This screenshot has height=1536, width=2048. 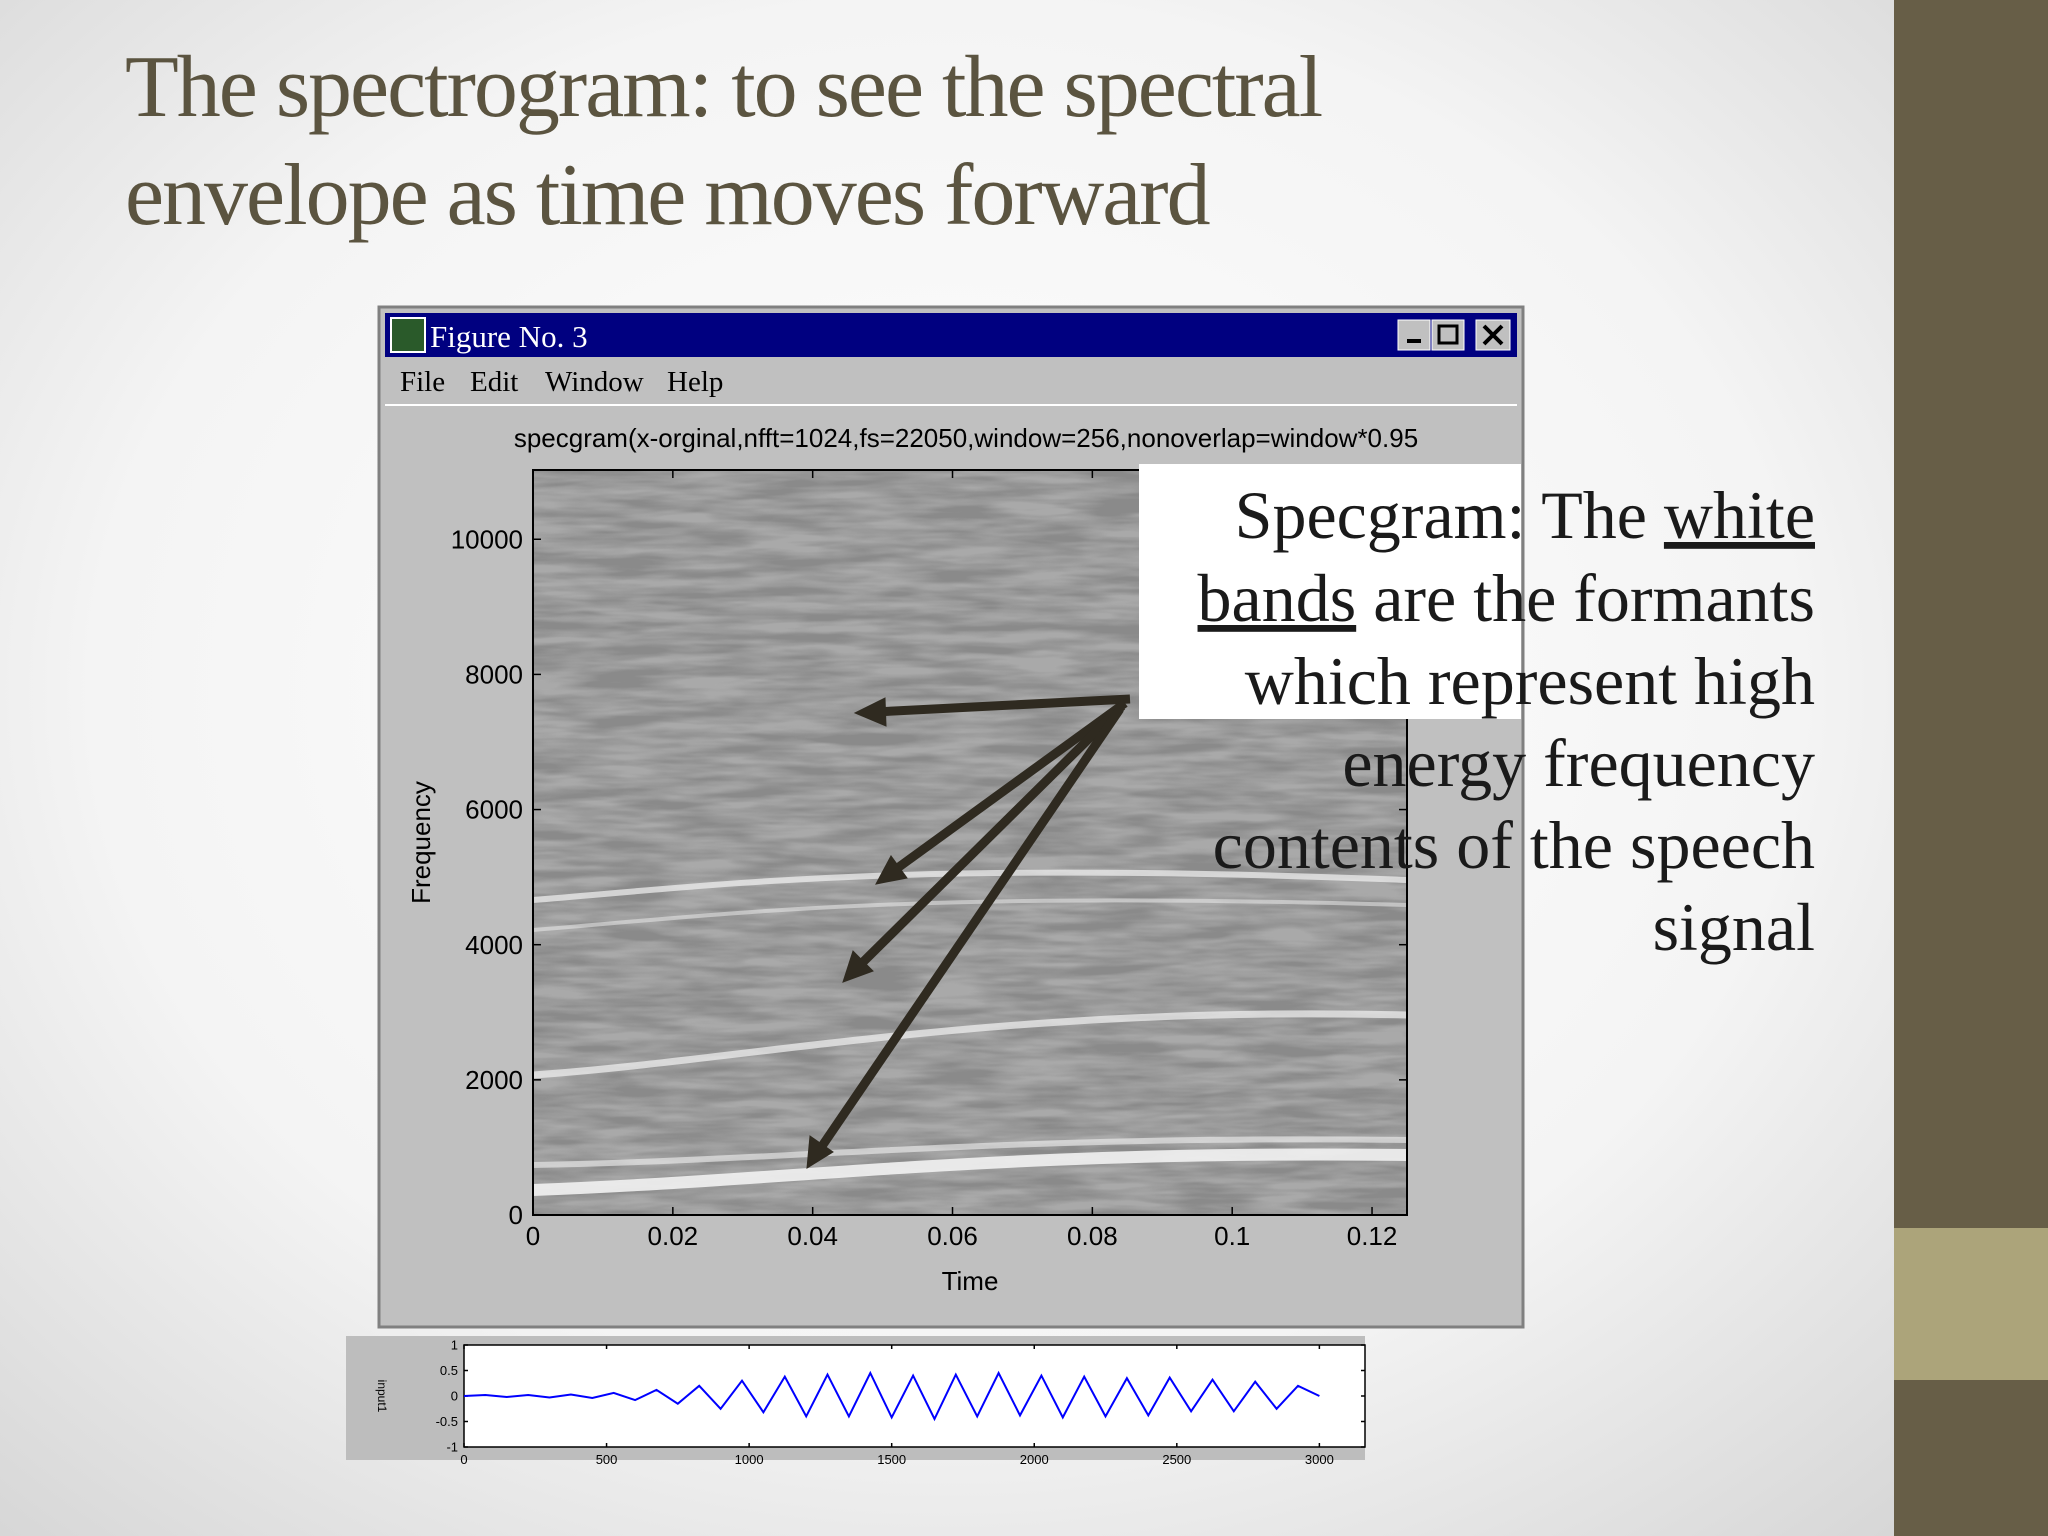 What do you see at coordinates (695, 382) in the screenshot?
I see `menu-item: Help` at bounding box center [695, 382].